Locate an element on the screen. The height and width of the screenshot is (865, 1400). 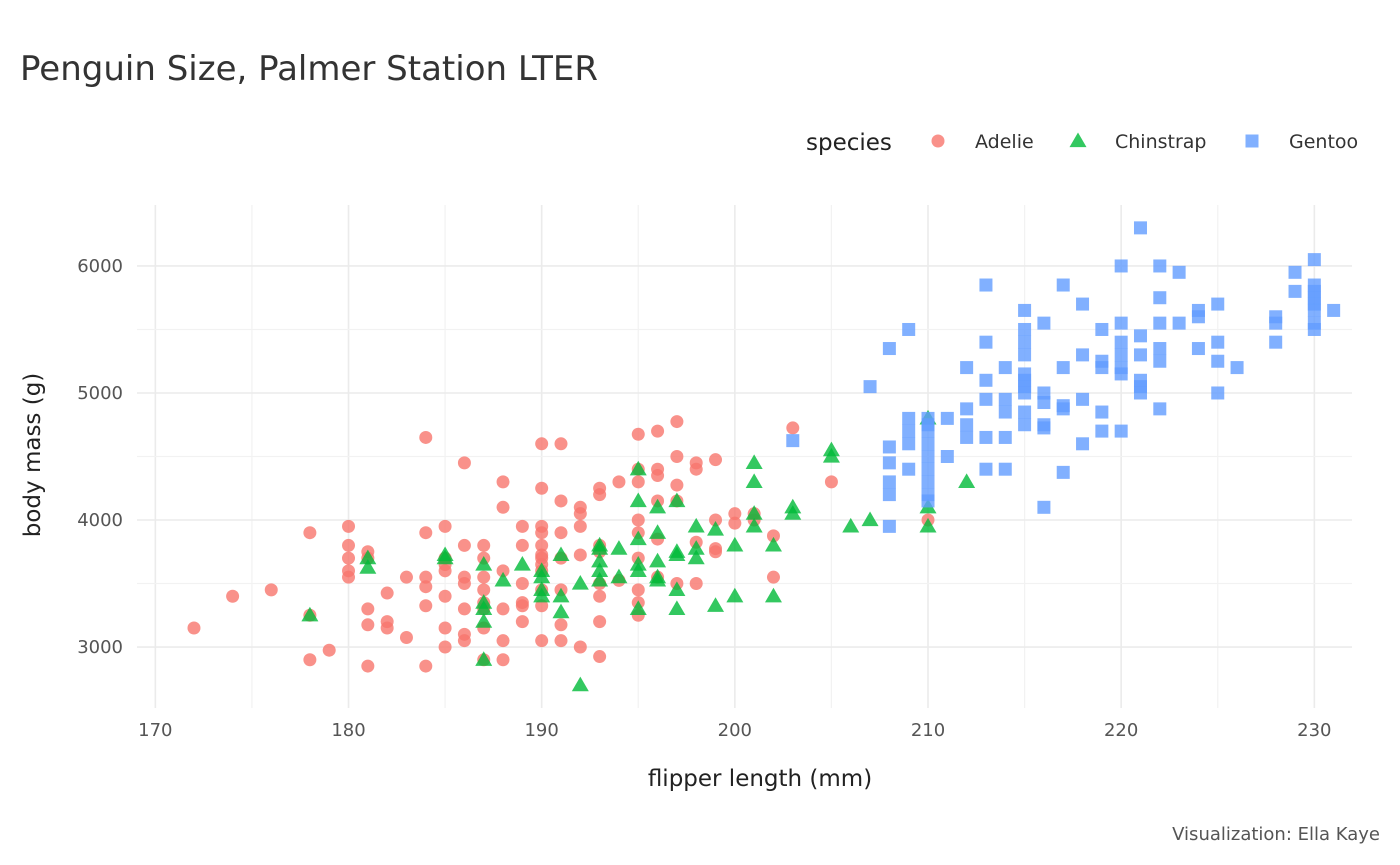
legend-label-chinstrap: Chinstrap is located at coordinates (1161, 142).